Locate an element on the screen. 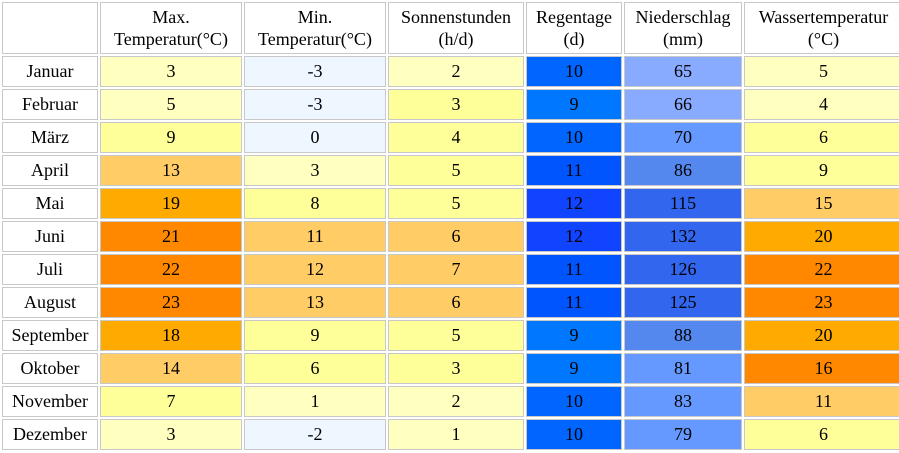  table-row: März 9 0 4 10 70 6 is located at coordinates (450, 137).